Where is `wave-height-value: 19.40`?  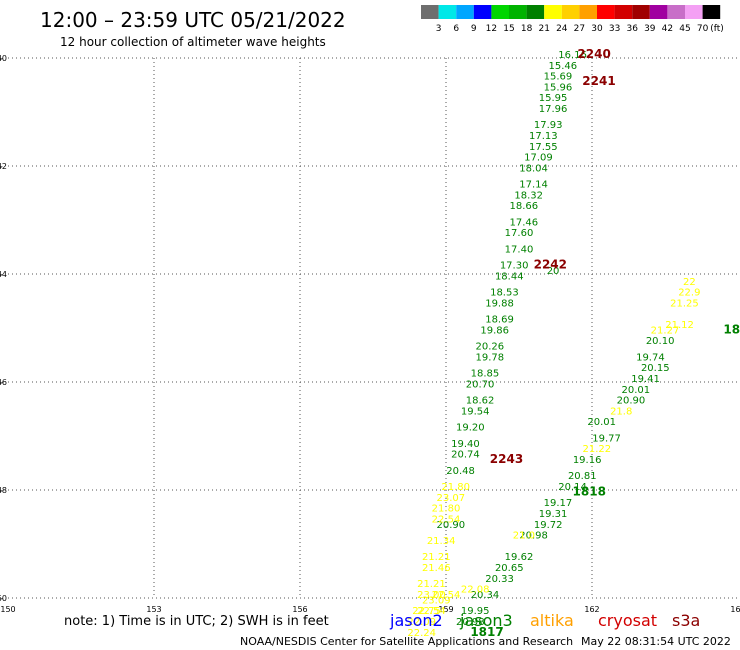 wave-height-value: 19.40 is located at coordinates (465, 444).